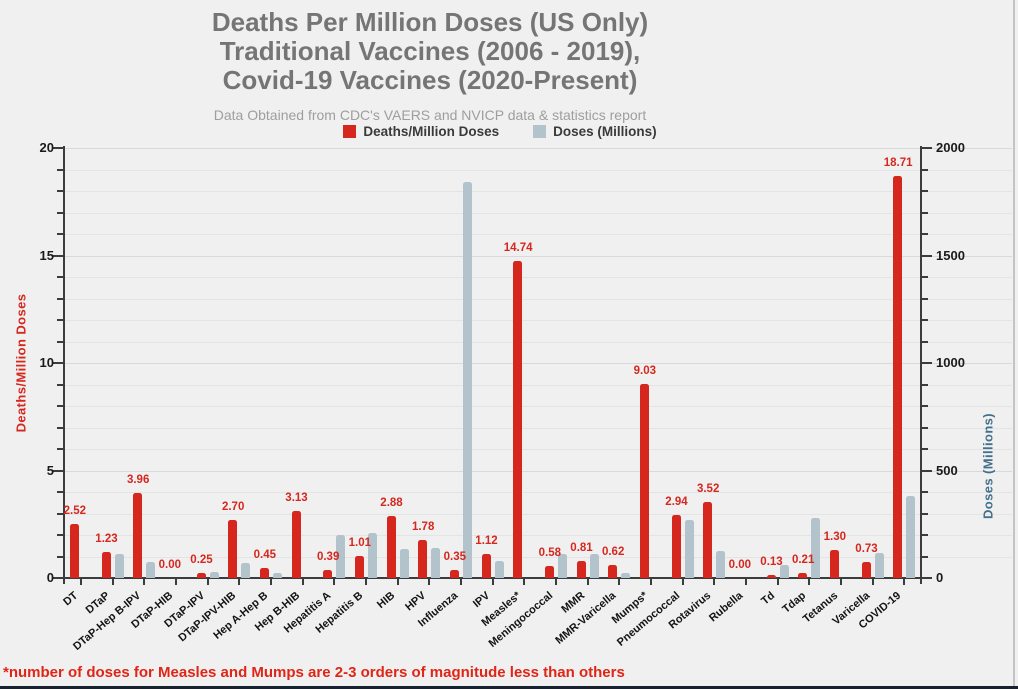 Image resolution: width=1018 pixels, height=689 pixels. Describe the element at coordinates (430, 80) in the screenshot. I see `chart-title-line-3: Covid-19 Vaccines (2020-Present)` at that location.